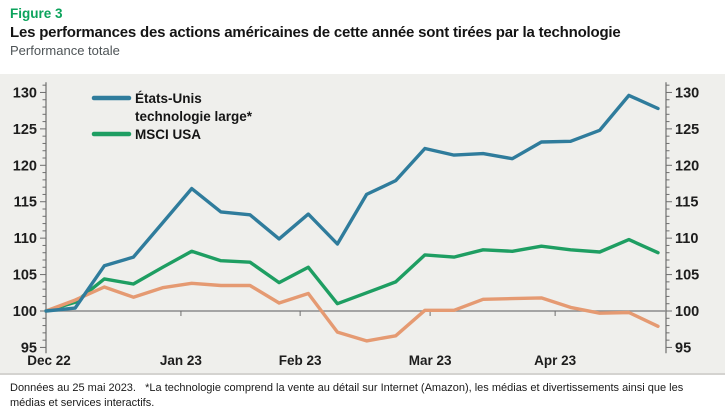 This screenshot has height=415, width=725. What do you see at coordinates (430, 360) in the screenshot?
I see `x-tick-label: Mar 23` at bounding box center [430, 360].